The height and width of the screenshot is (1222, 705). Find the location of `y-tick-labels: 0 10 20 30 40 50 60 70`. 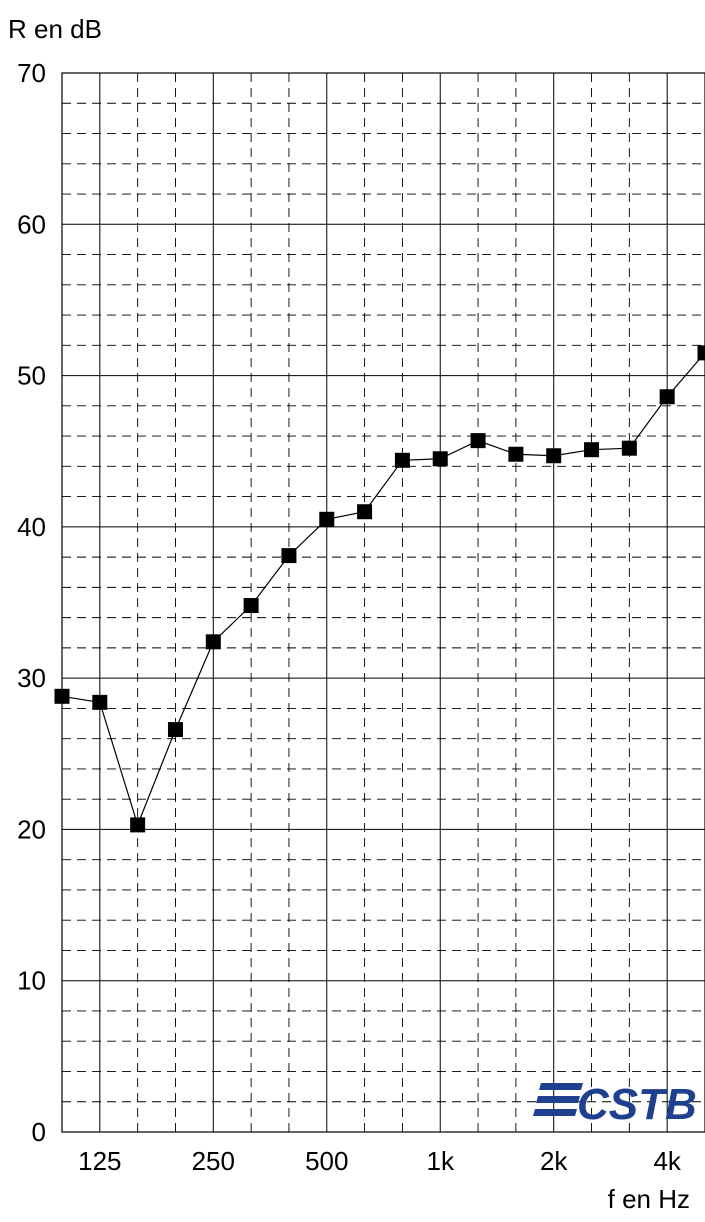

y-tick-labels: 0 10 20 30 40 50 60 70 is located at coordinates (31, 602).